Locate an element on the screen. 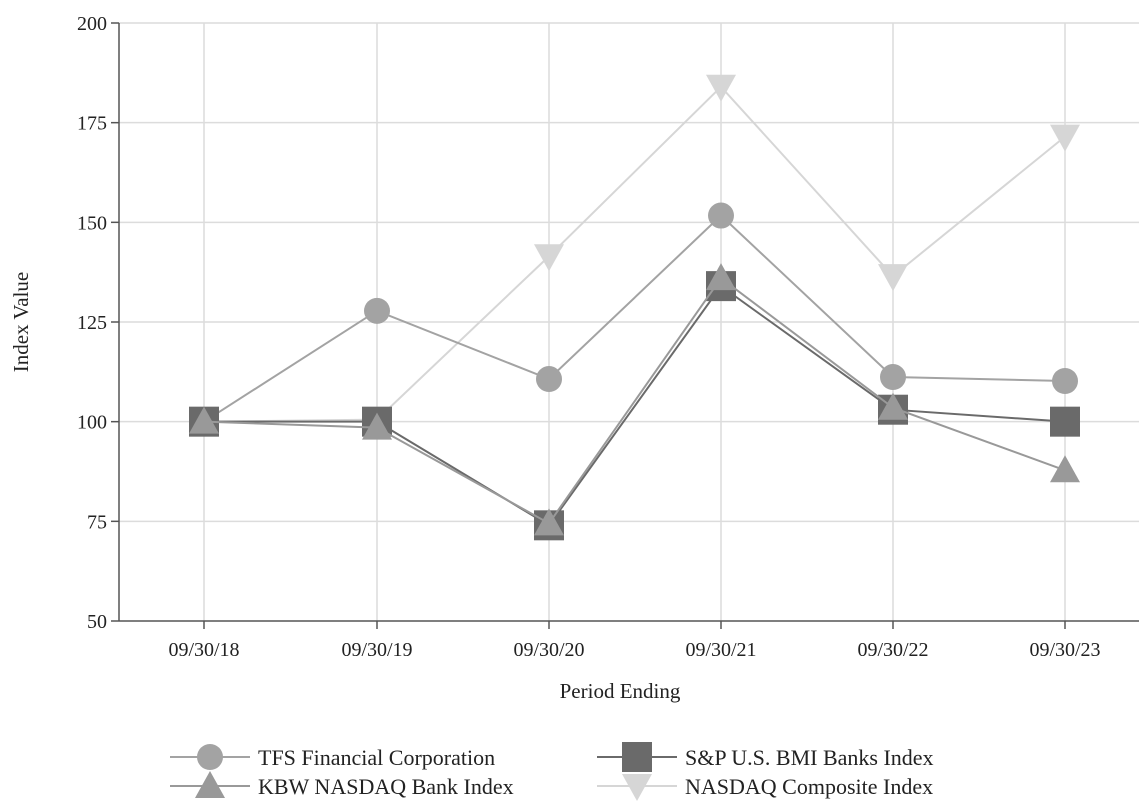 The height and width of the screenshot is (802, 1139). y-axis-title: Index Value is located at coordinates (21, 322).